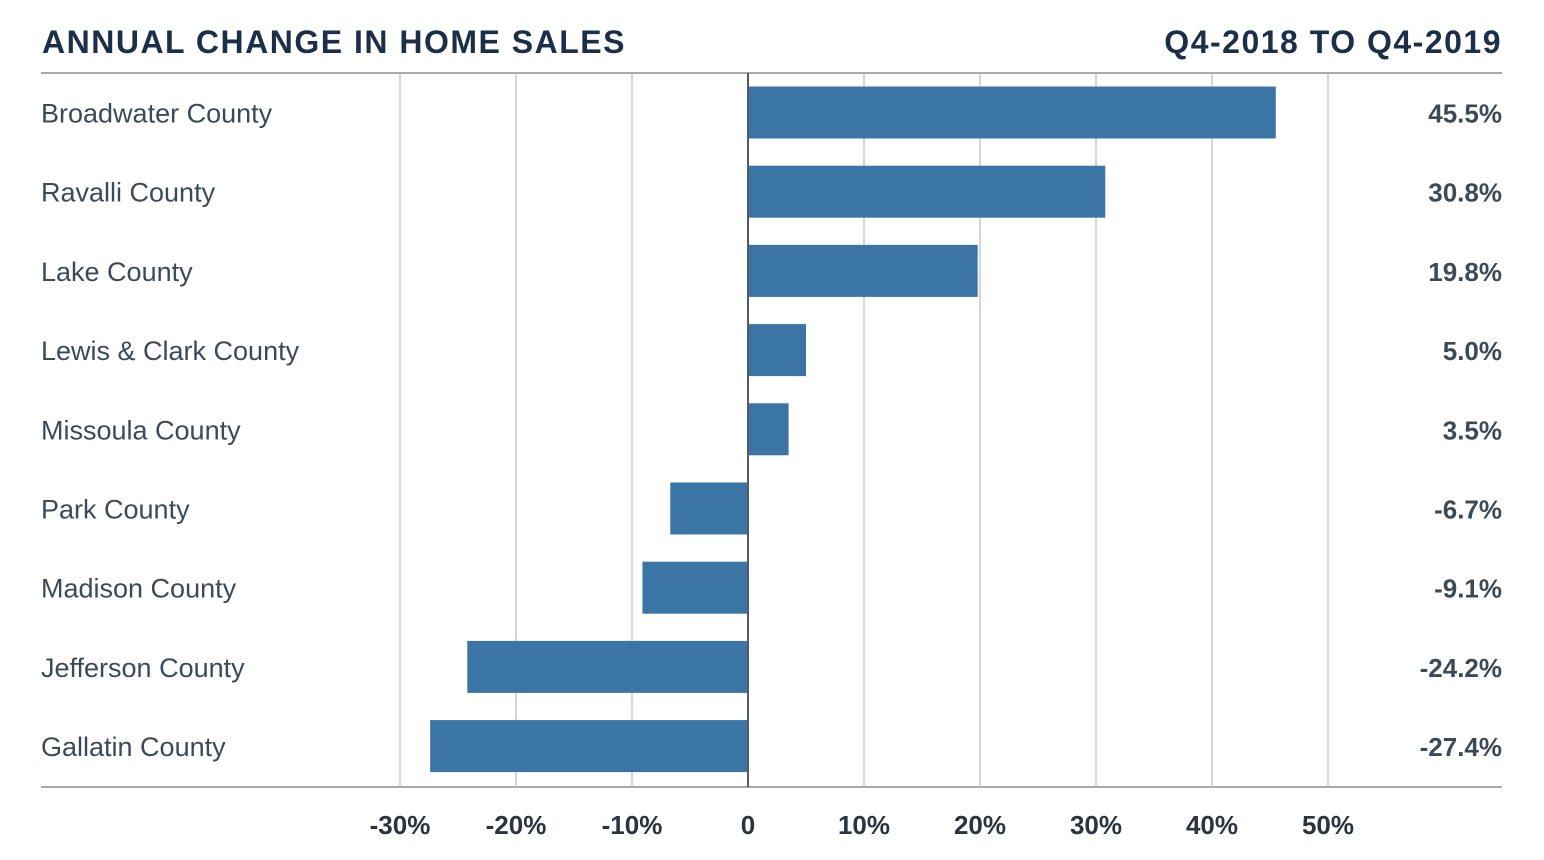  Describe the element at coordinates (1328, 825) in the screenshot. I see `x-tick-label: 50%` at that location.